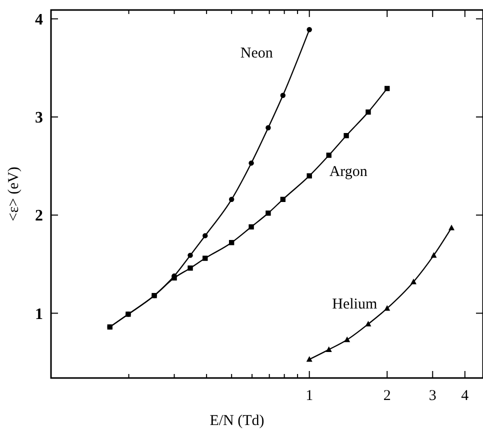 The width and height of the screenshot is (483, 437). What do you see at coordinates (465, 396) in the screenshot?
I see `x-tick-label: 4` at bounding box center [465, 396].